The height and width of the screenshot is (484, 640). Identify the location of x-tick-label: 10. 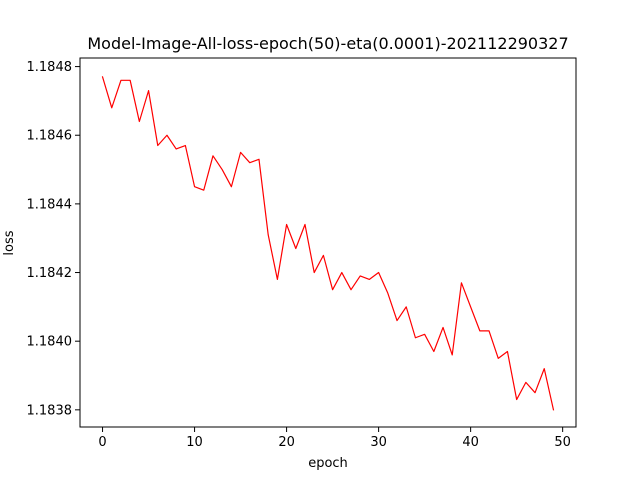
(194, 442).